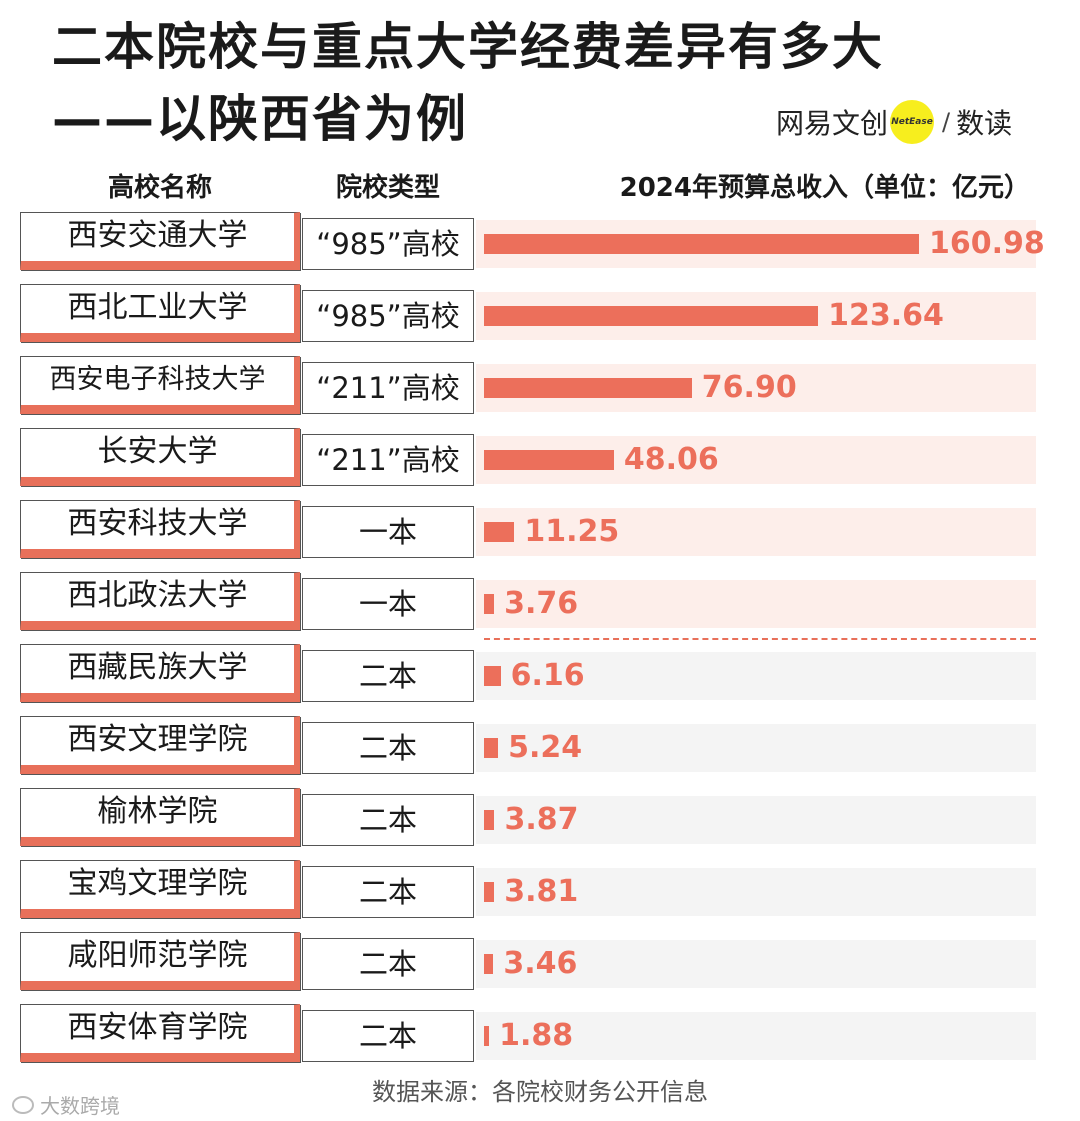 The height and width of the screenshot is (1121, 1080). I want to click on bar-value-label: 3.81, so click(541, 891).